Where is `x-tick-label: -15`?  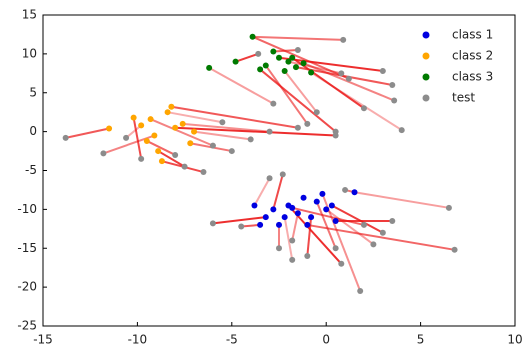 x-tick-label: -15 is located at coordinates (43, 340).